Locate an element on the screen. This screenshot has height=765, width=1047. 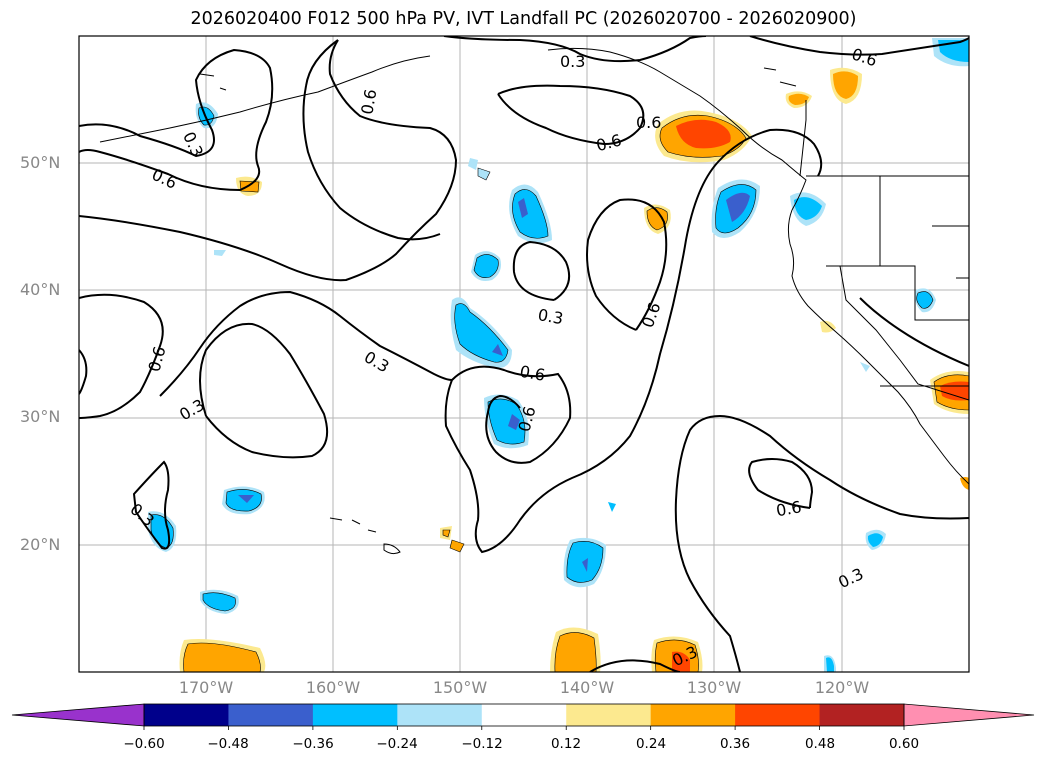
colorbar-tick-label: −0.36 is located at coordinates (313, 744).